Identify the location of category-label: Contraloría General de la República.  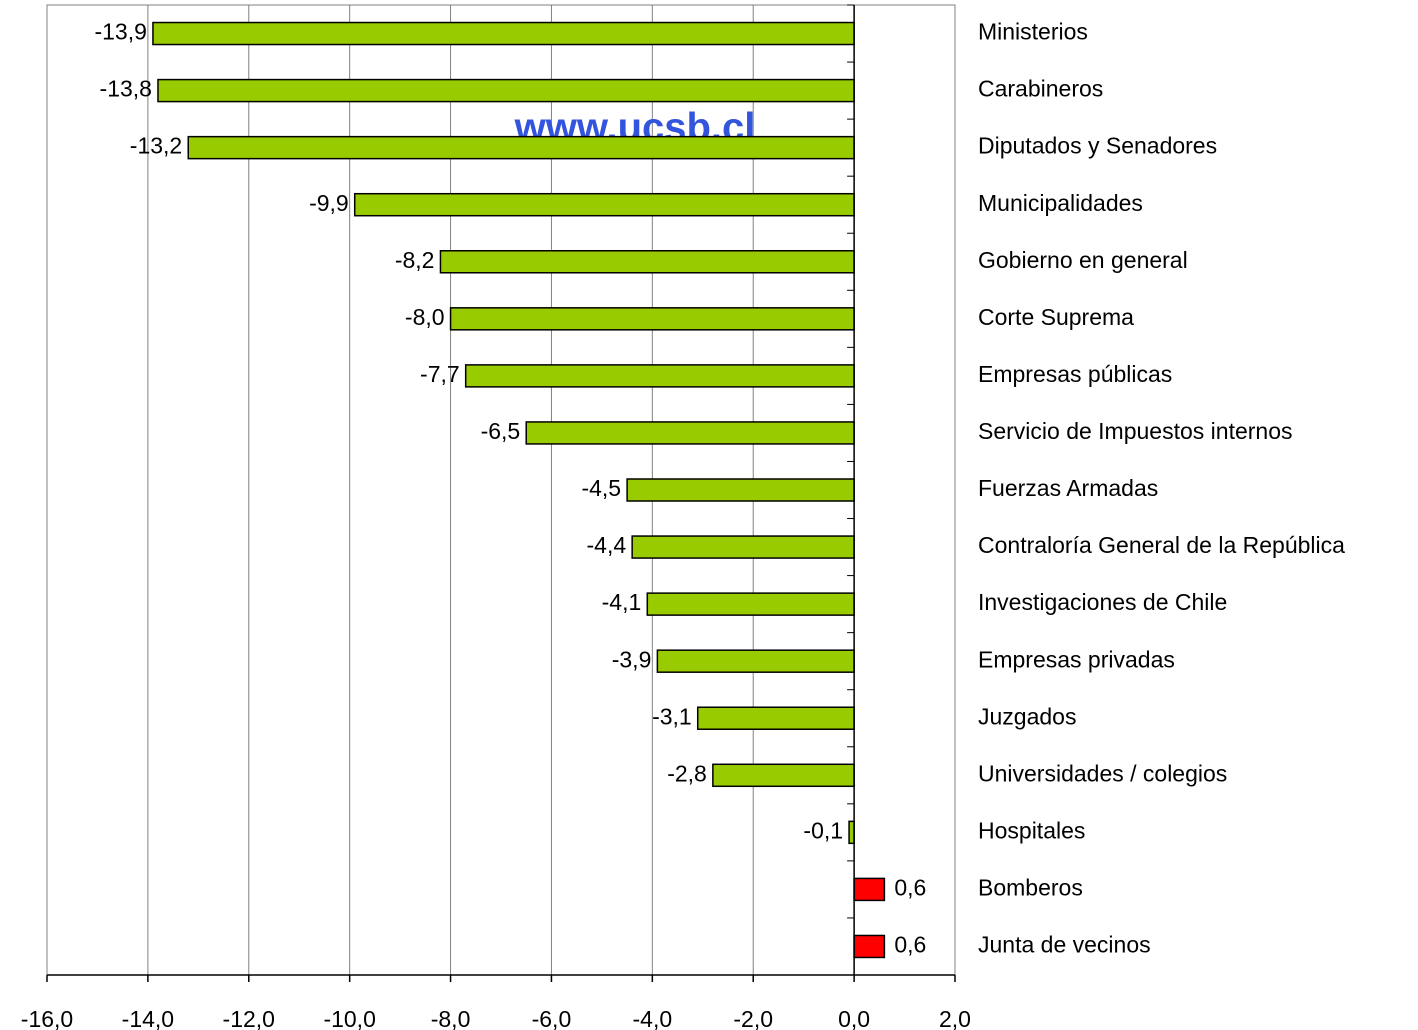
(1161, 545).